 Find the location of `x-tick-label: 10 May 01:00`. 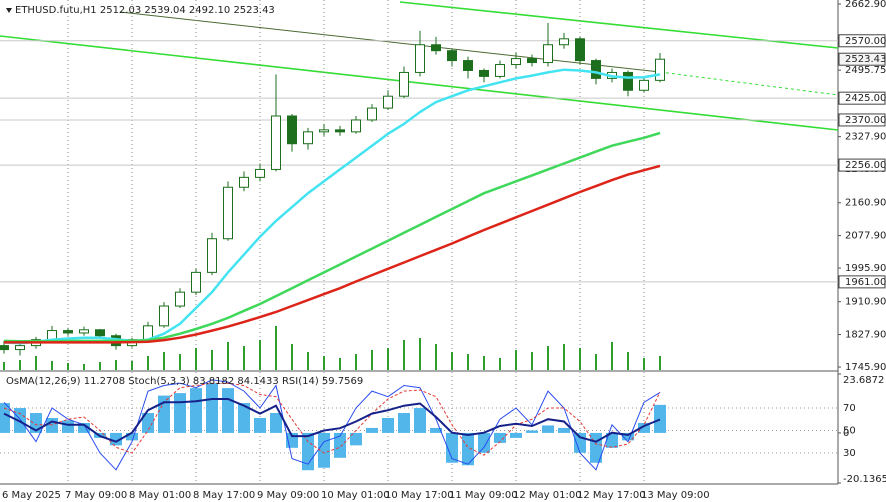

x-tick-label: 10 May 01:00 is located at coordinates (355, 495).